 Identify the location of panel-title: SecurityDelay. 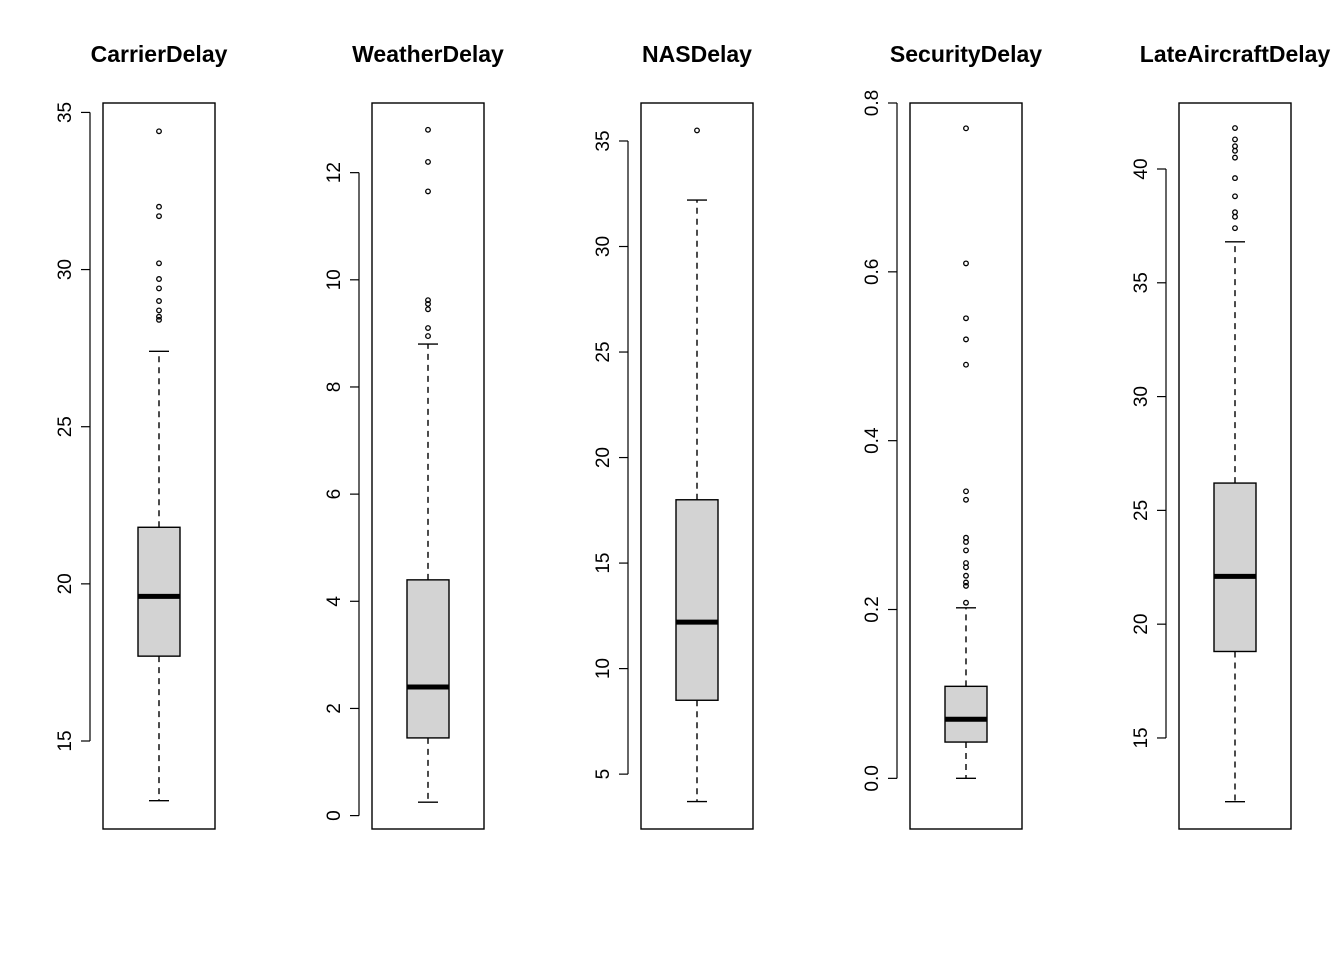
(966, 54).